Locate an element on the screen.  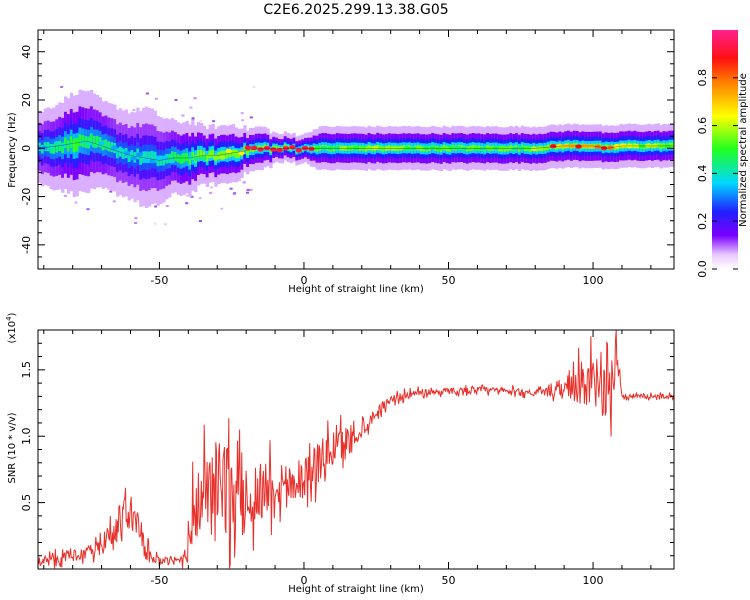
y-tick-label: 1.0 is located at coordinates (26, 436).